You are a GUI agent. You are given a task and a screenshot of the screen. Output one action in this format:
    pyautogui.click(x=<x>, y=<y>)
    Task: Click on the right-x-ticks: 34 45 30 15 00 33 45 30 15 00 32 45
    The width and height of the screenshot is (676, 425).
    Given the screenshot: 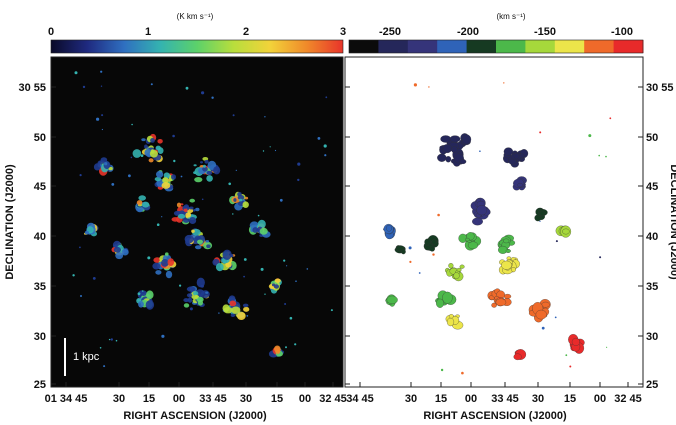 What is the action you would take?
    pyautogui.click(x=494, y=399)
    